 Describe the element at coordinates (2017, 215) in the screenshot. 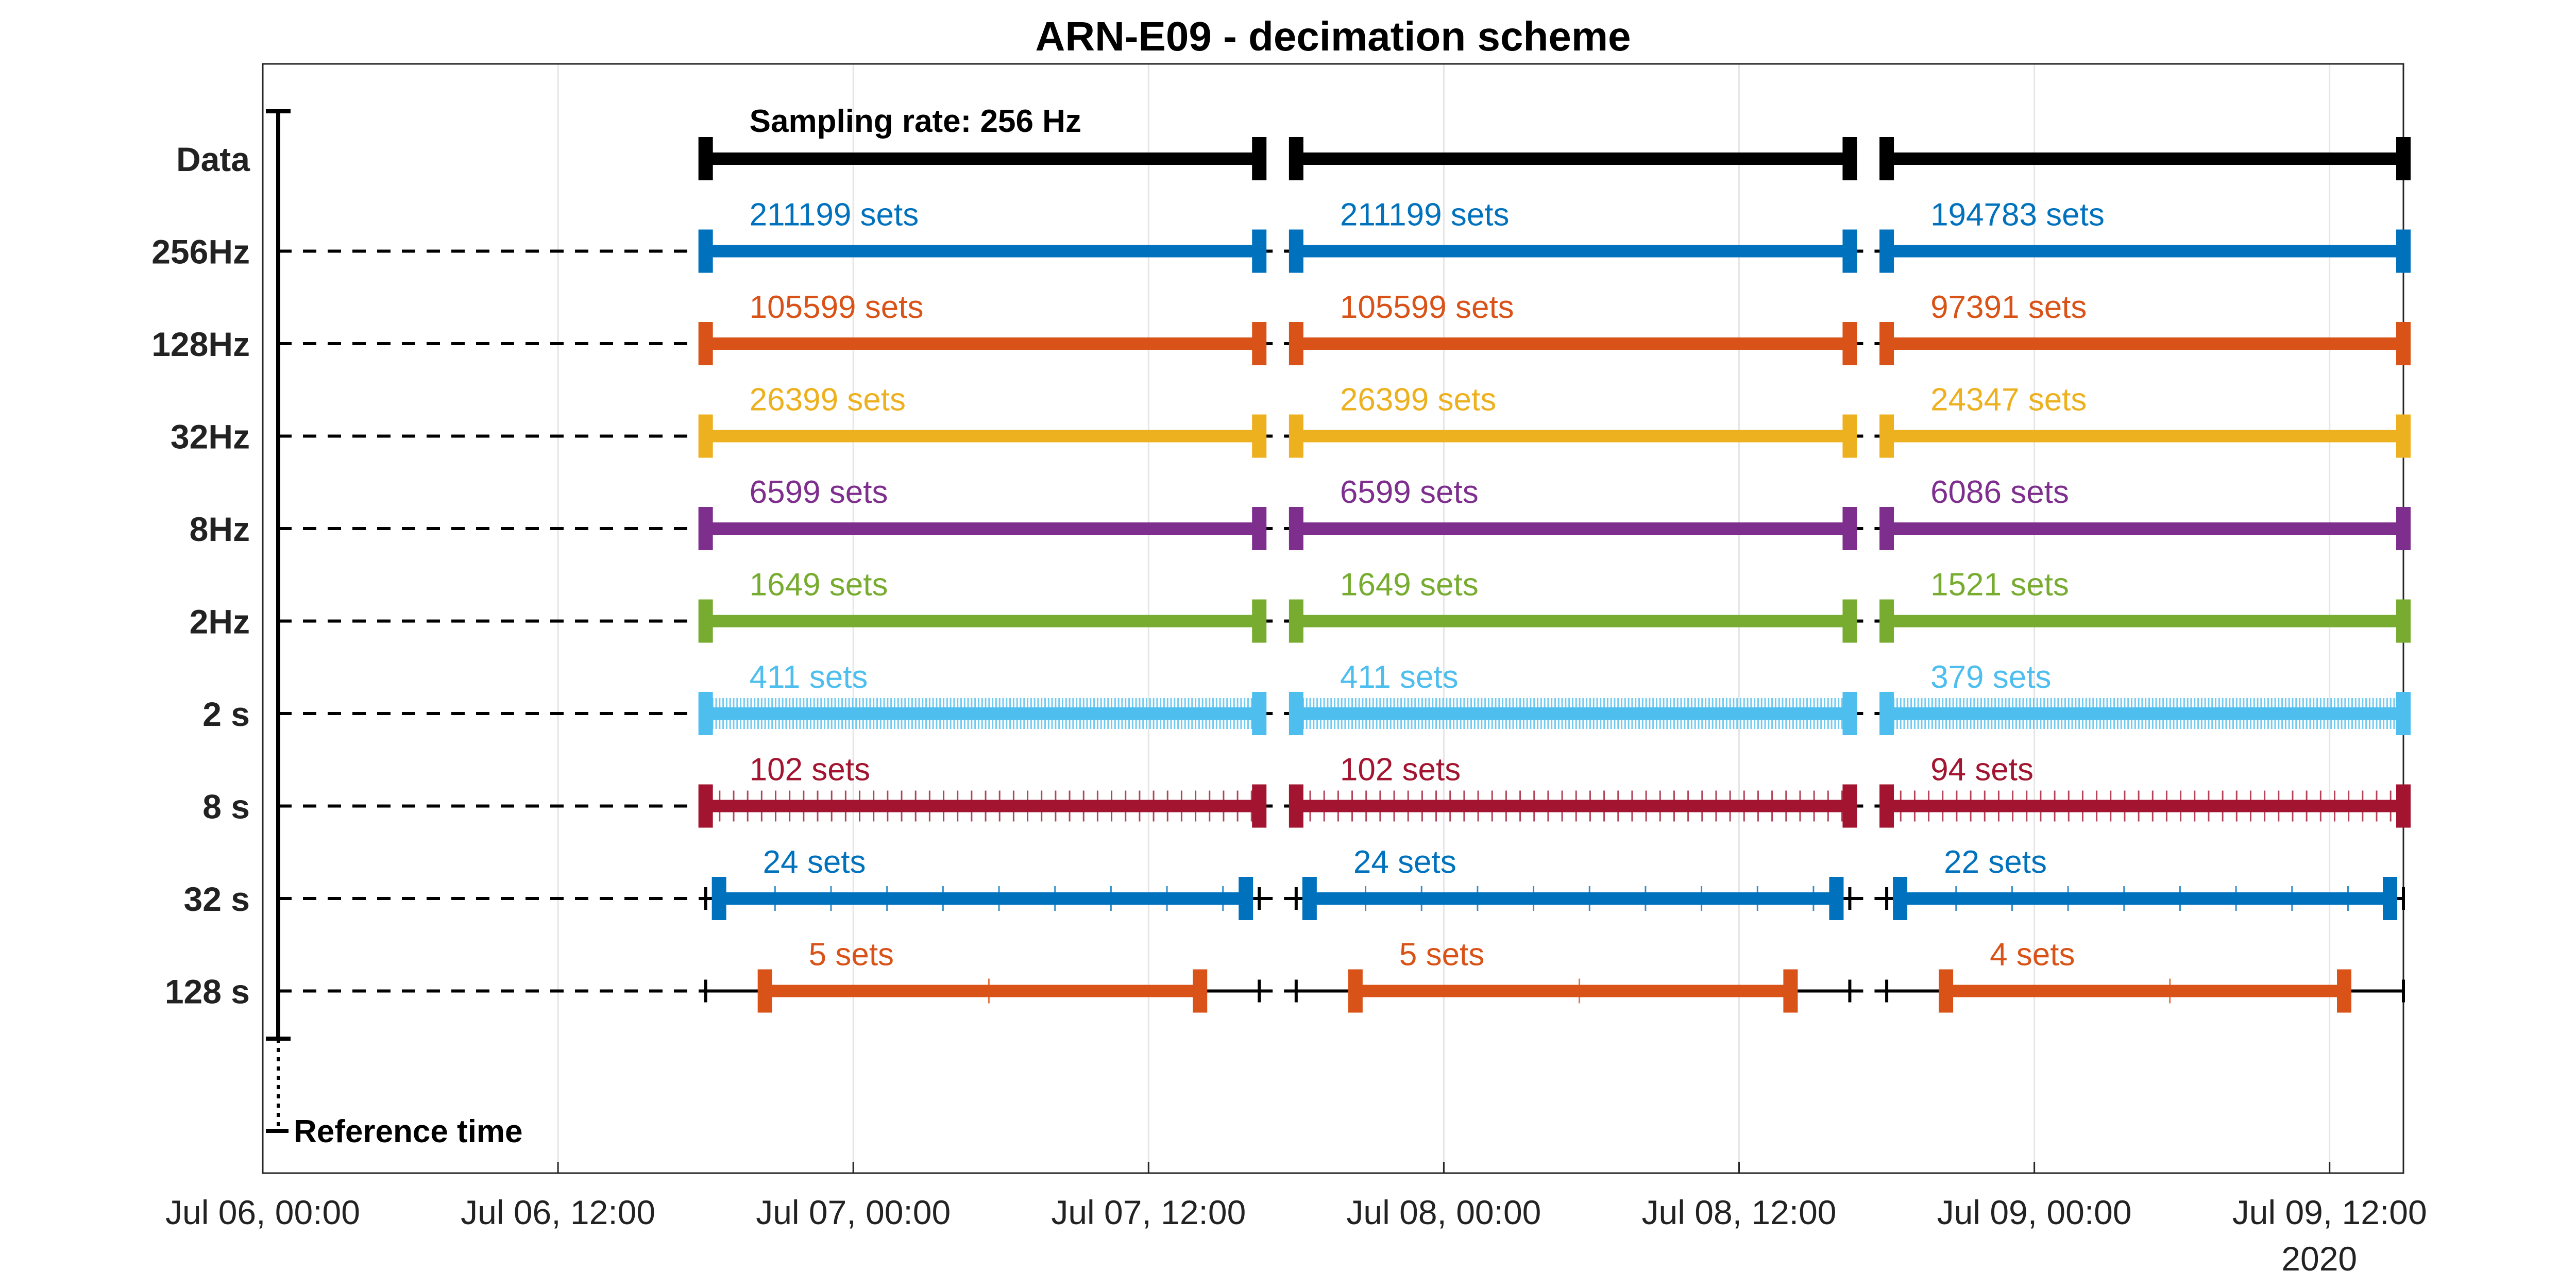

I see `sets-label: 194783 sets` at that location.